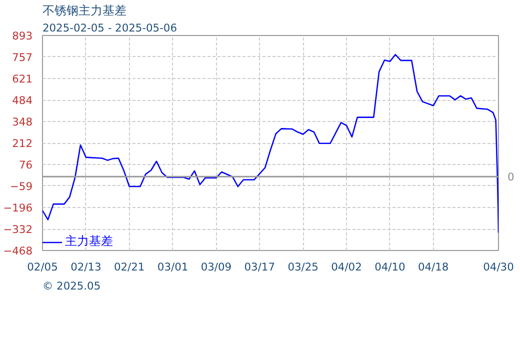 This screenshot has width=520, height=350. Describe the element at coordinates (260, 267) in the screenshot. I see `x-tick-label: 03/17` at that location.